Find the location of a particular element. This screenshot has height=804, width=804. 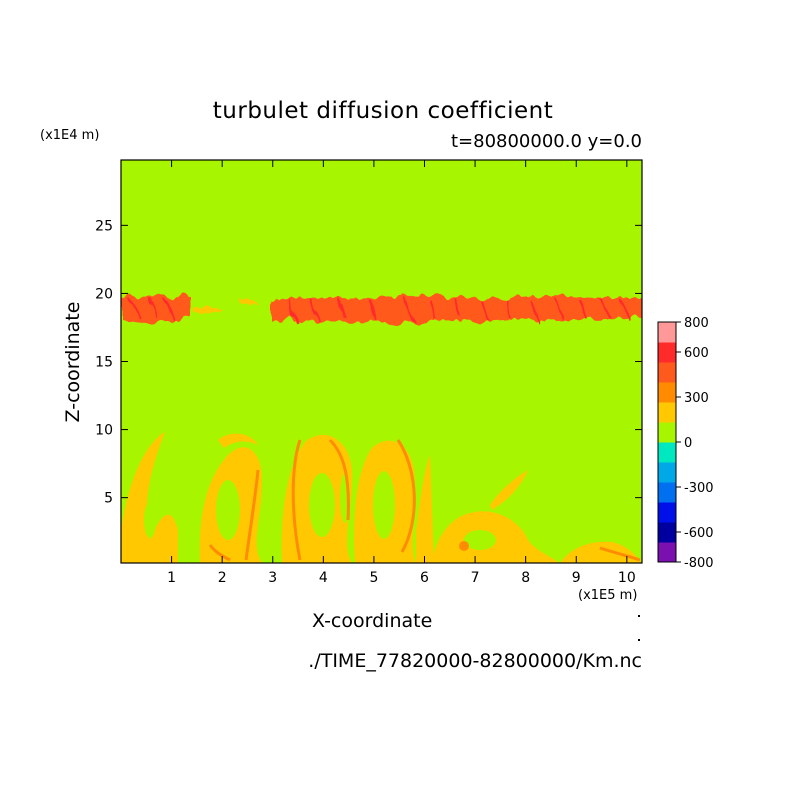

y-tick-label: 10 is located at coordinates (104, 431).